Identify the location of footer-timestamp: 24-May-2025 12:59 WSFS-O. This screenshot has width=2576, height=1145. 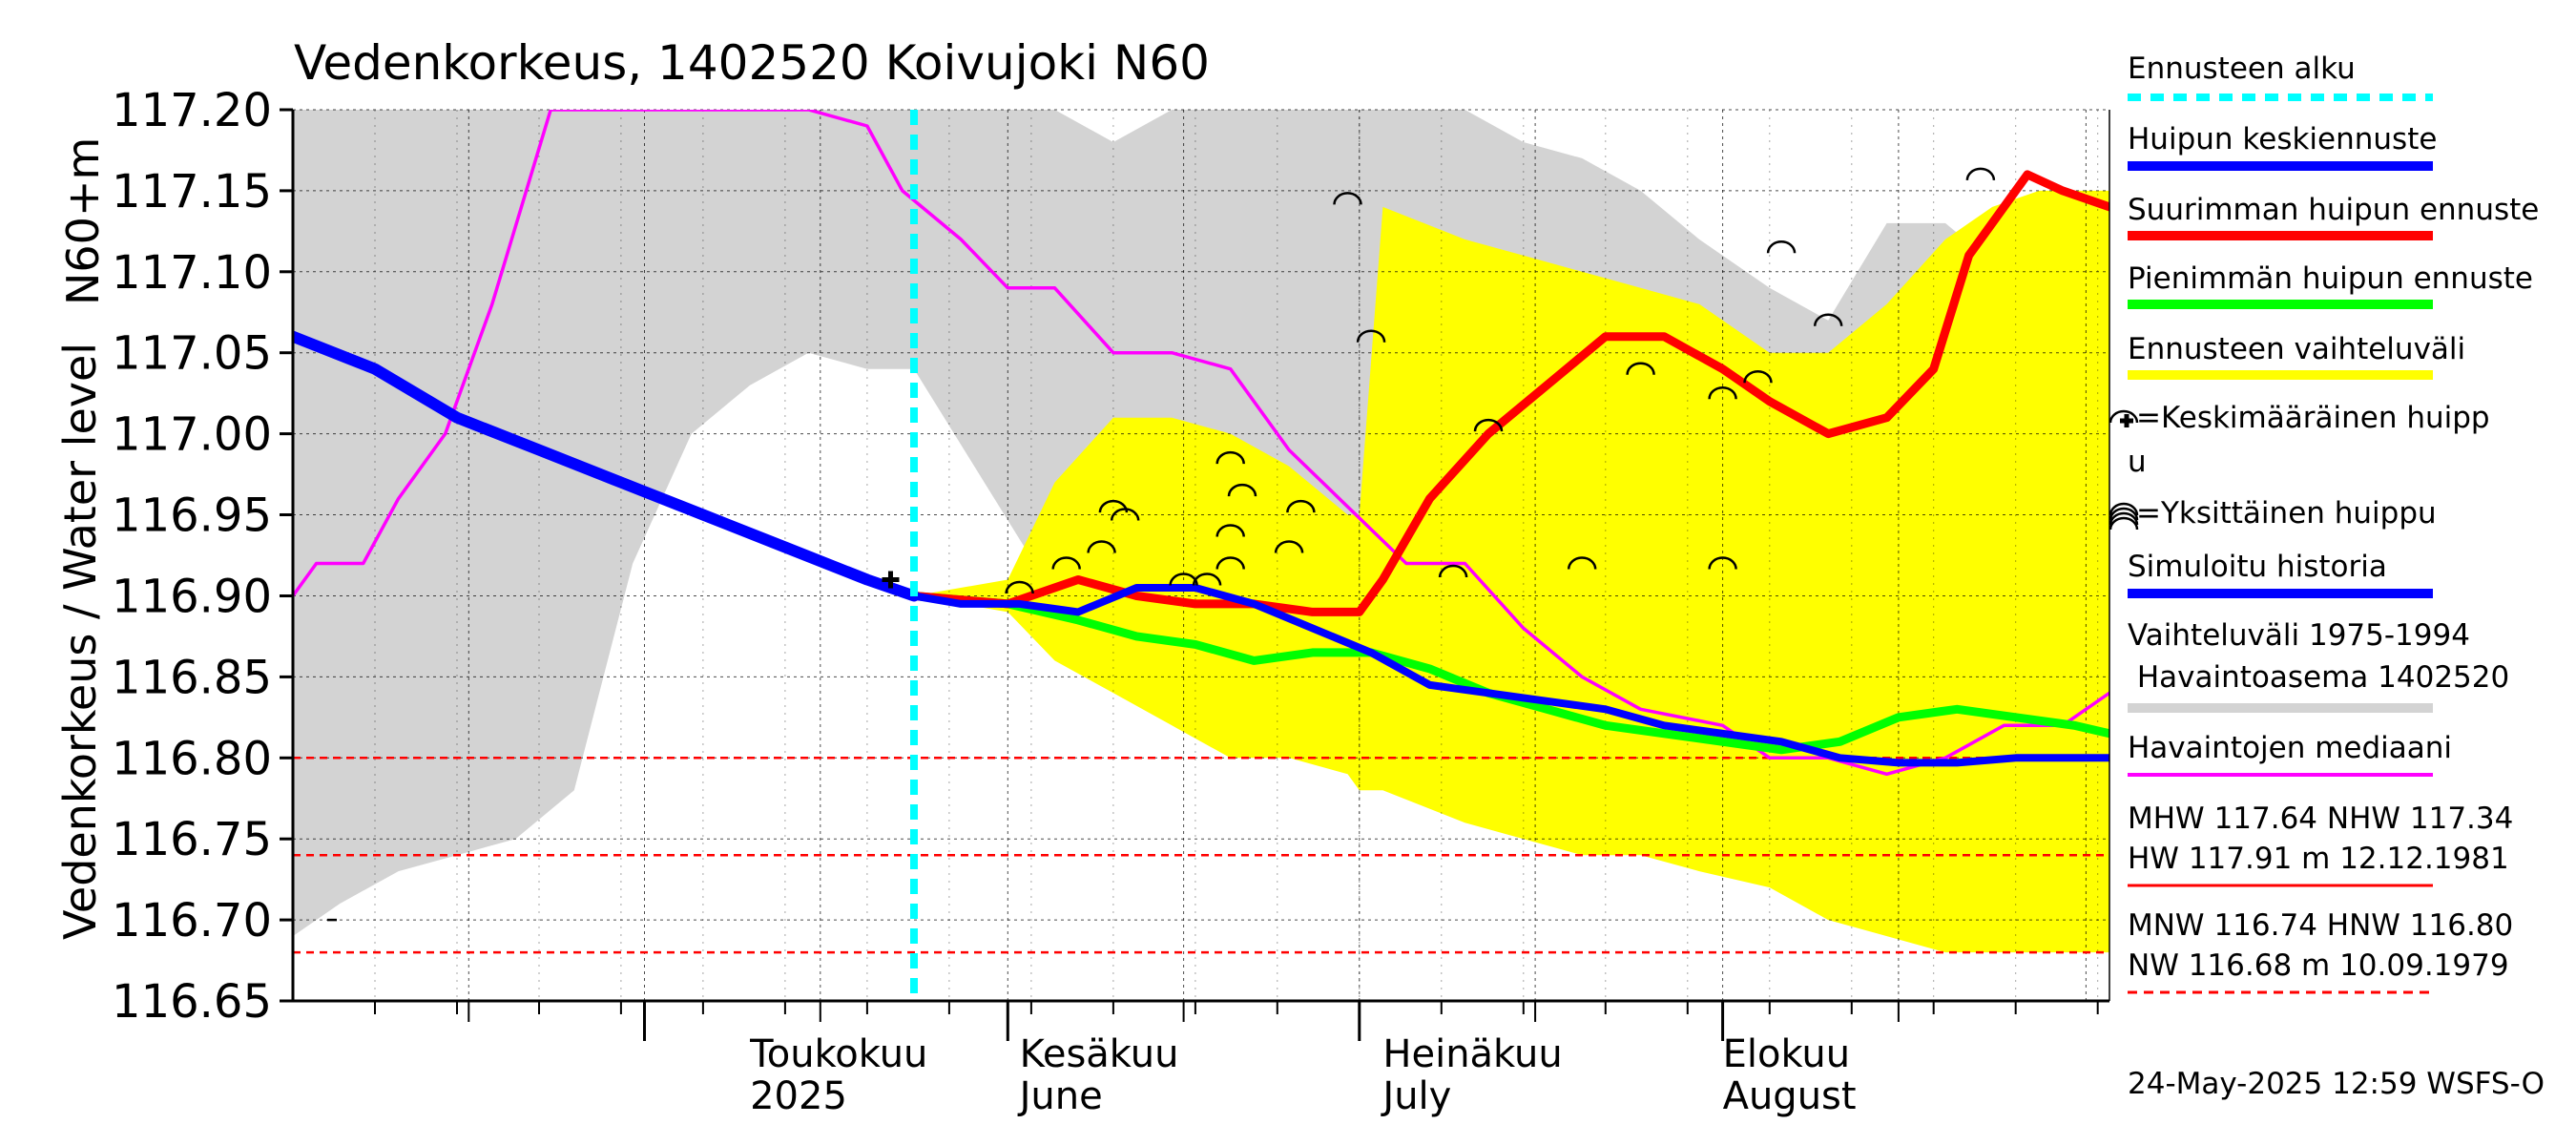
(2336, 1084).